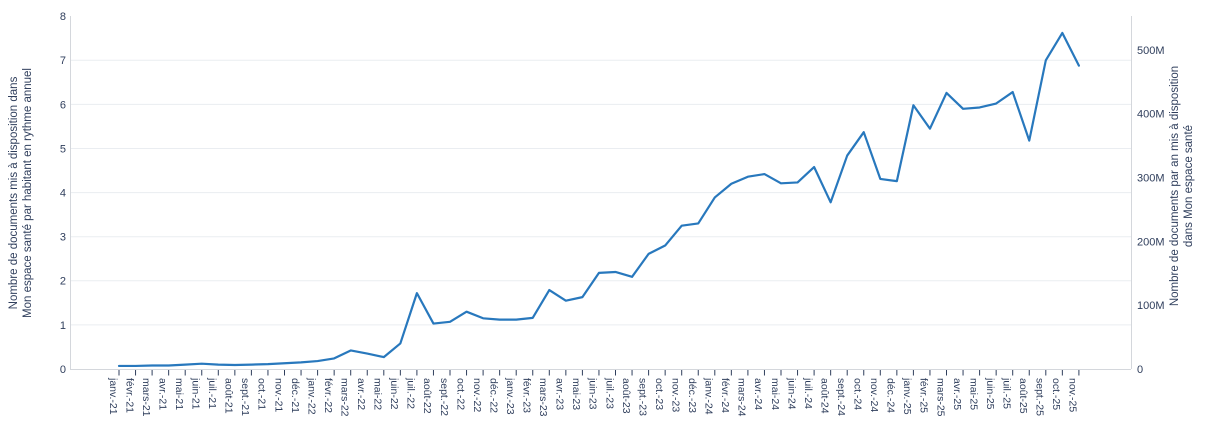 Image resolution: width=1209 pixels, height=433 pixels. Describe the element at coordinates (858, 394) in the screenshot. I see `x-tick-label: oct.-24` at that location.